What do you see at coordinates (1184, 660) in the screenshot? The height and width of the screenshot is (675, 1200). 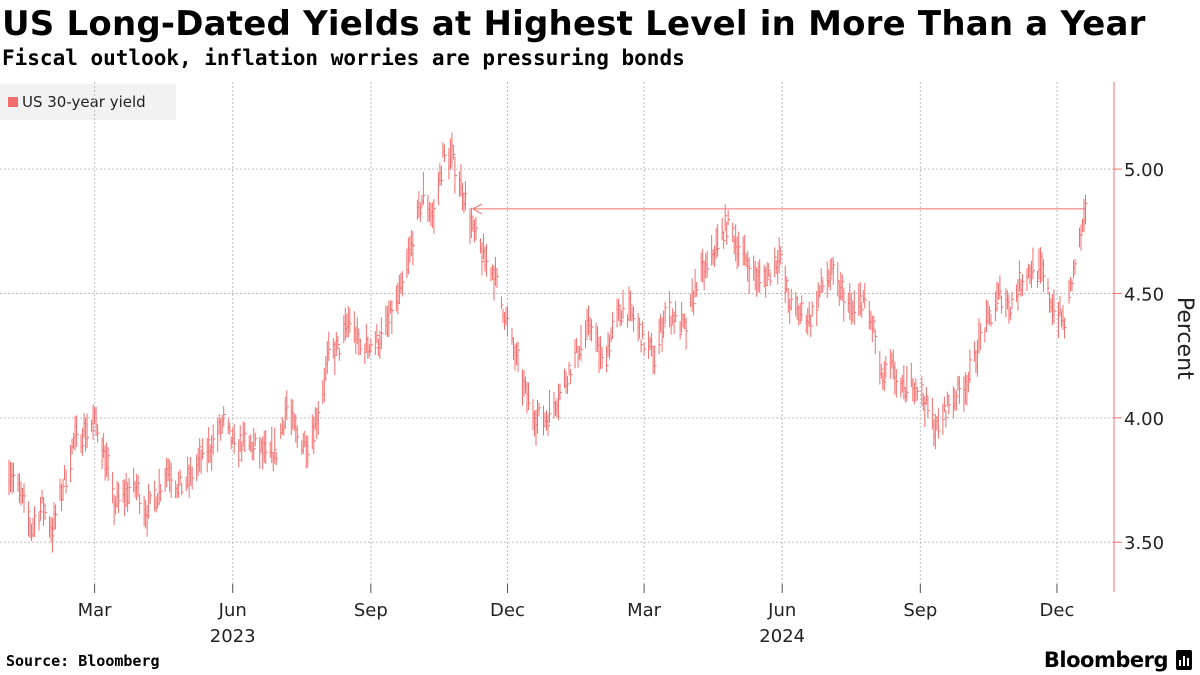 I see `bloomberg-icon` at bounding box center [1184, 660].